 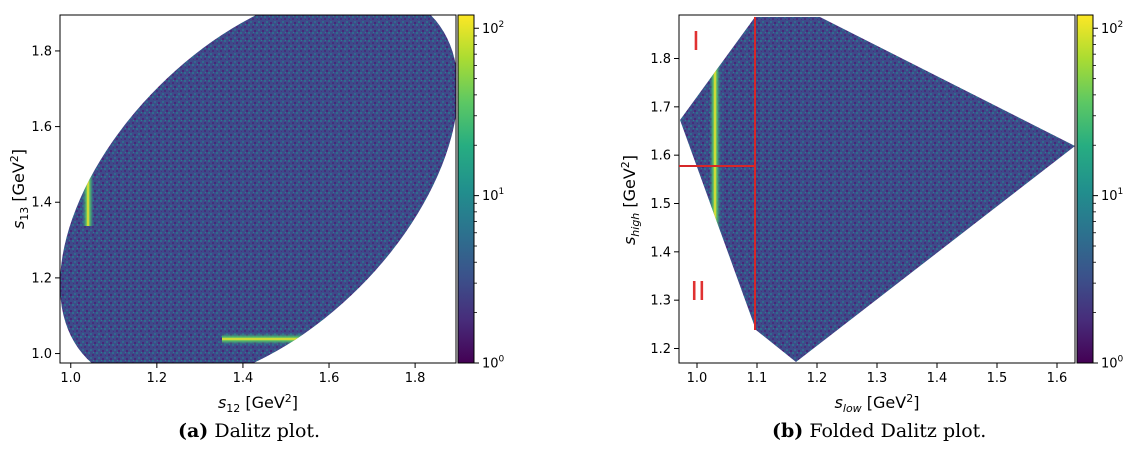 I want to click on x-tick-label-a: 1.6, so click(x=329, y=378).